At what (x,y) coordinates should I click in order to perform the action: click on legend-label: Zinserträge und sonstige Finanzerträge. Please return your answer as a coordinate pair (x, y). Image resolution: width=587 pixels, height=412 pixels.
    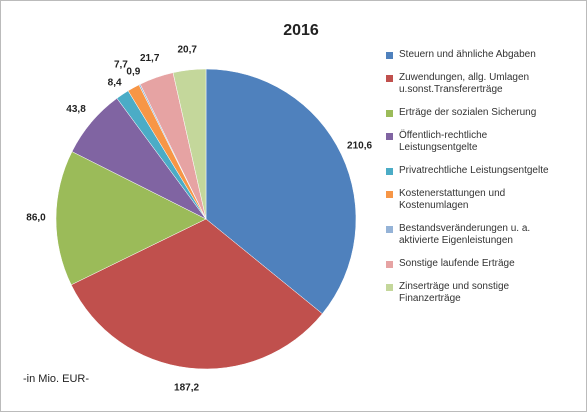
    Looking at the image, I should click on (454, 292).